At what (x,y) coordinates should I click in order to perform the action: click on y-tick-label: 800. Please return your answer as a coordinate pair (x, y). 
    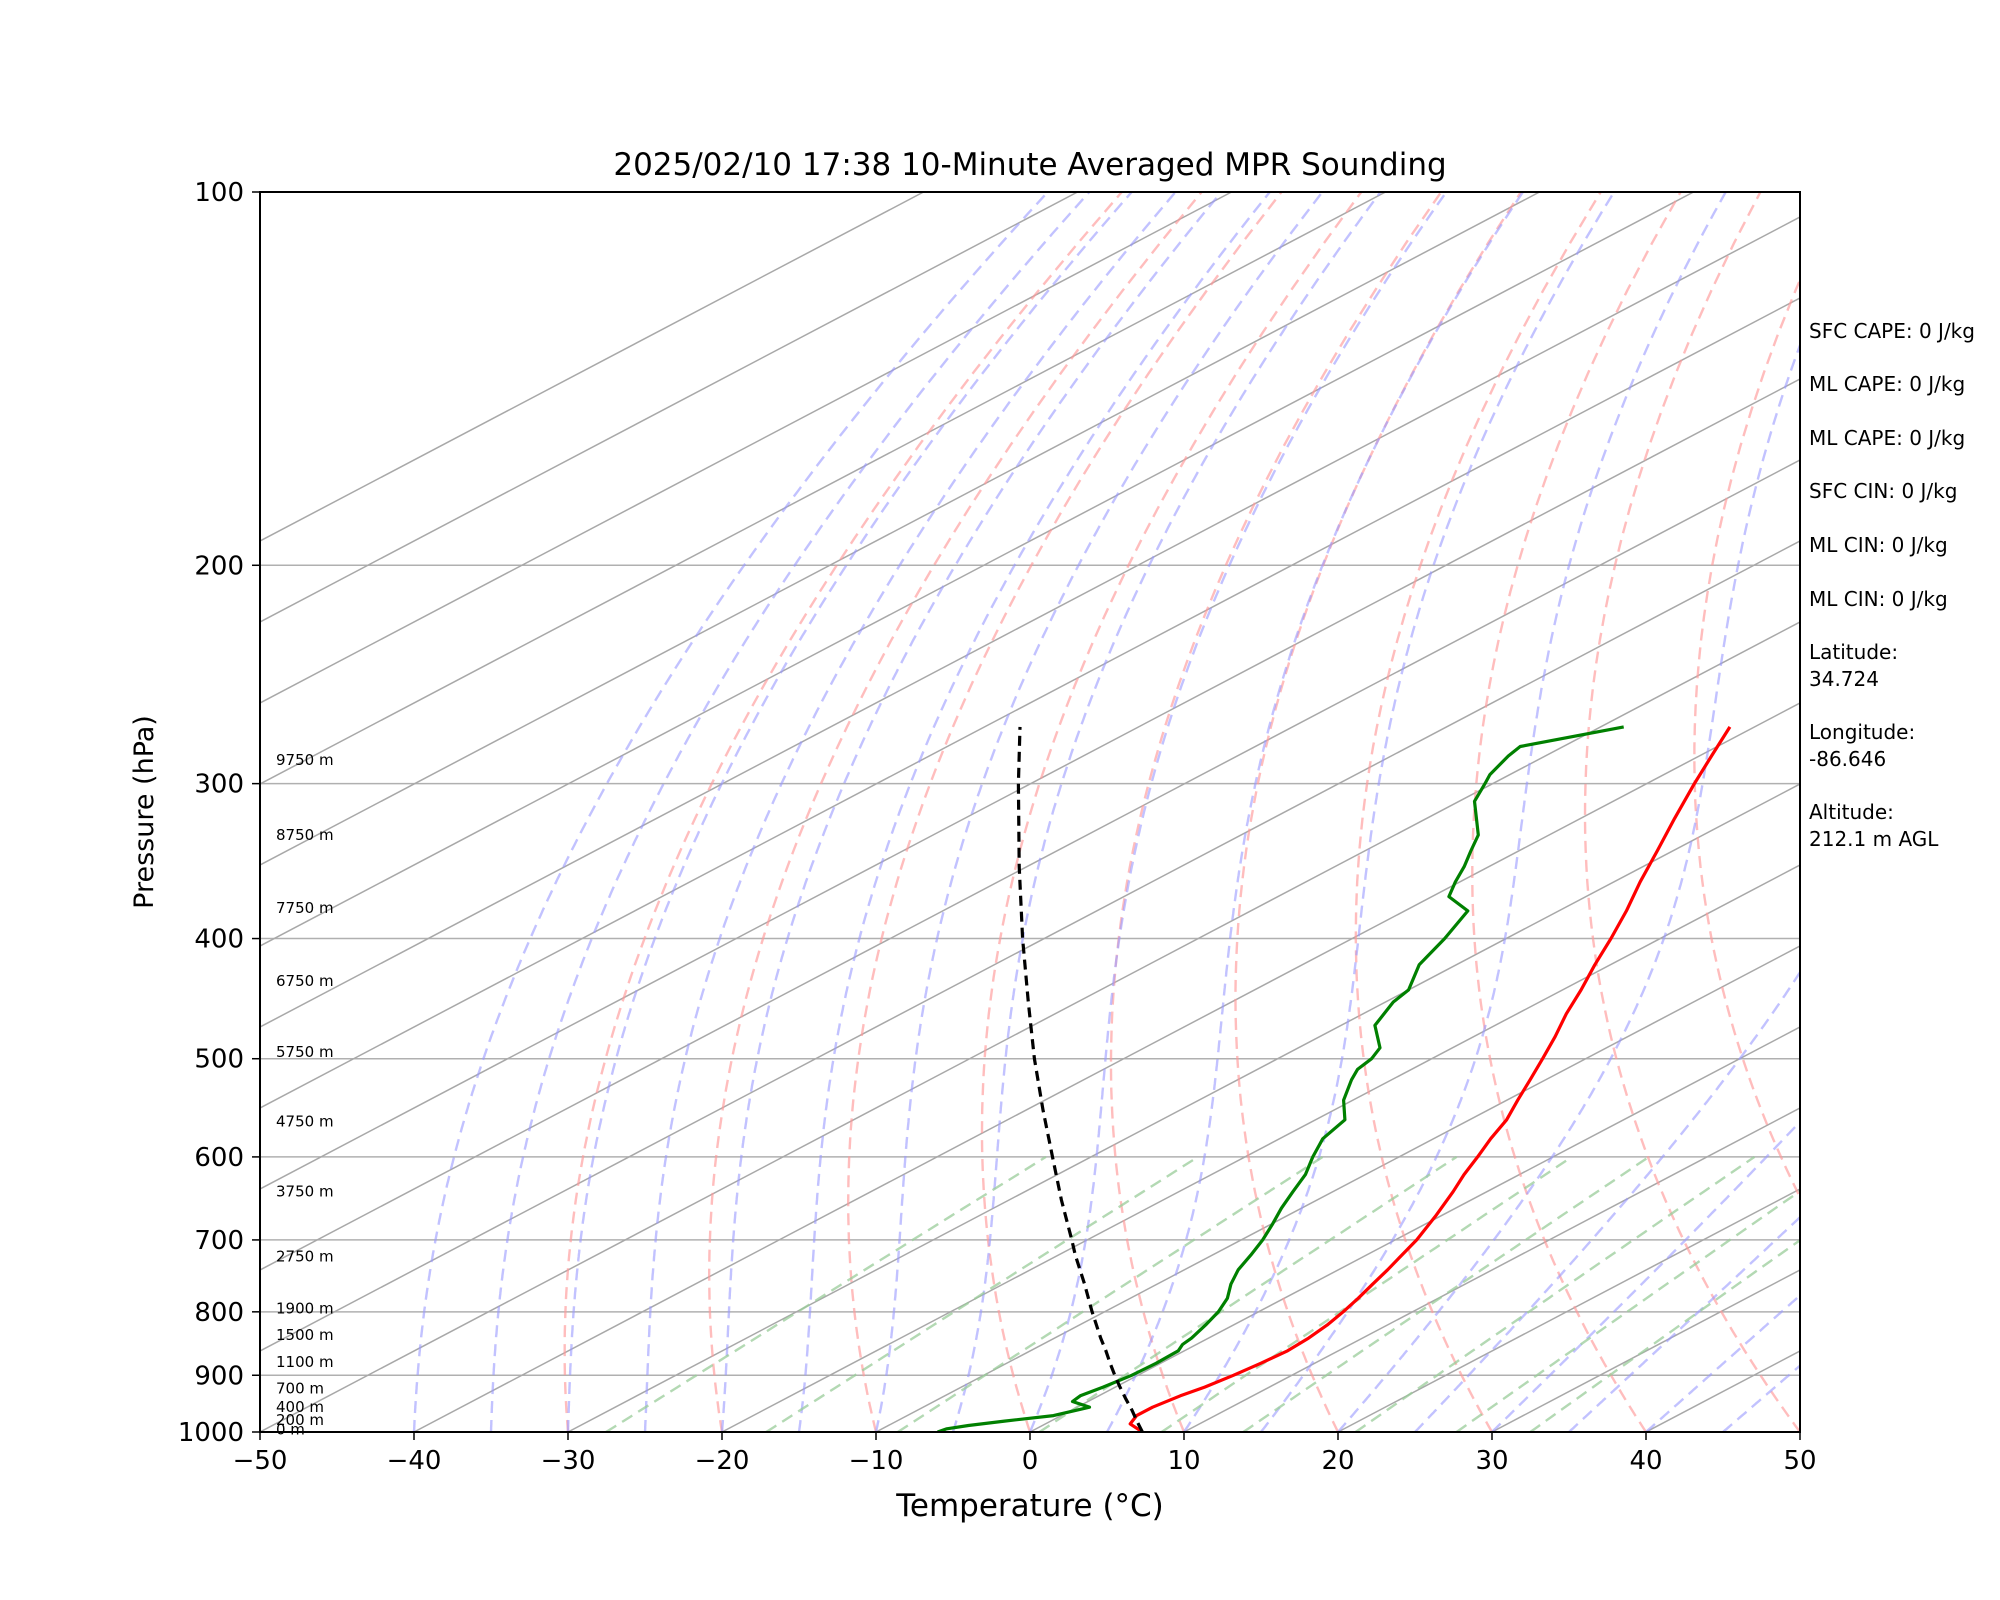
    Looking at the image, I should click on (219, 1313).